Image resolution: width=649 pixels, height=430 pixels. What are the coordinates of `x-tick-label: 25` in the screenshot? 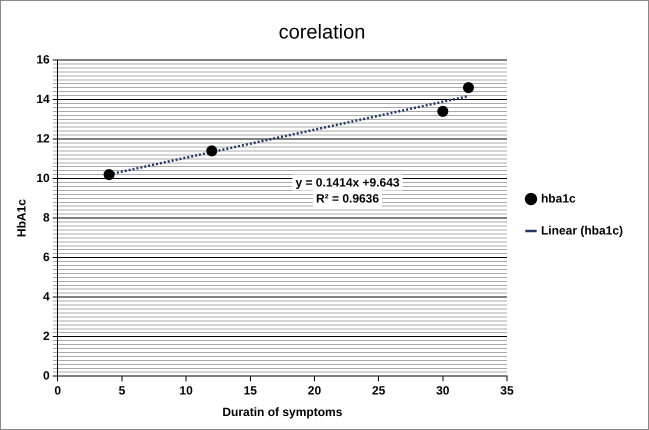 It's located at (379, 391).